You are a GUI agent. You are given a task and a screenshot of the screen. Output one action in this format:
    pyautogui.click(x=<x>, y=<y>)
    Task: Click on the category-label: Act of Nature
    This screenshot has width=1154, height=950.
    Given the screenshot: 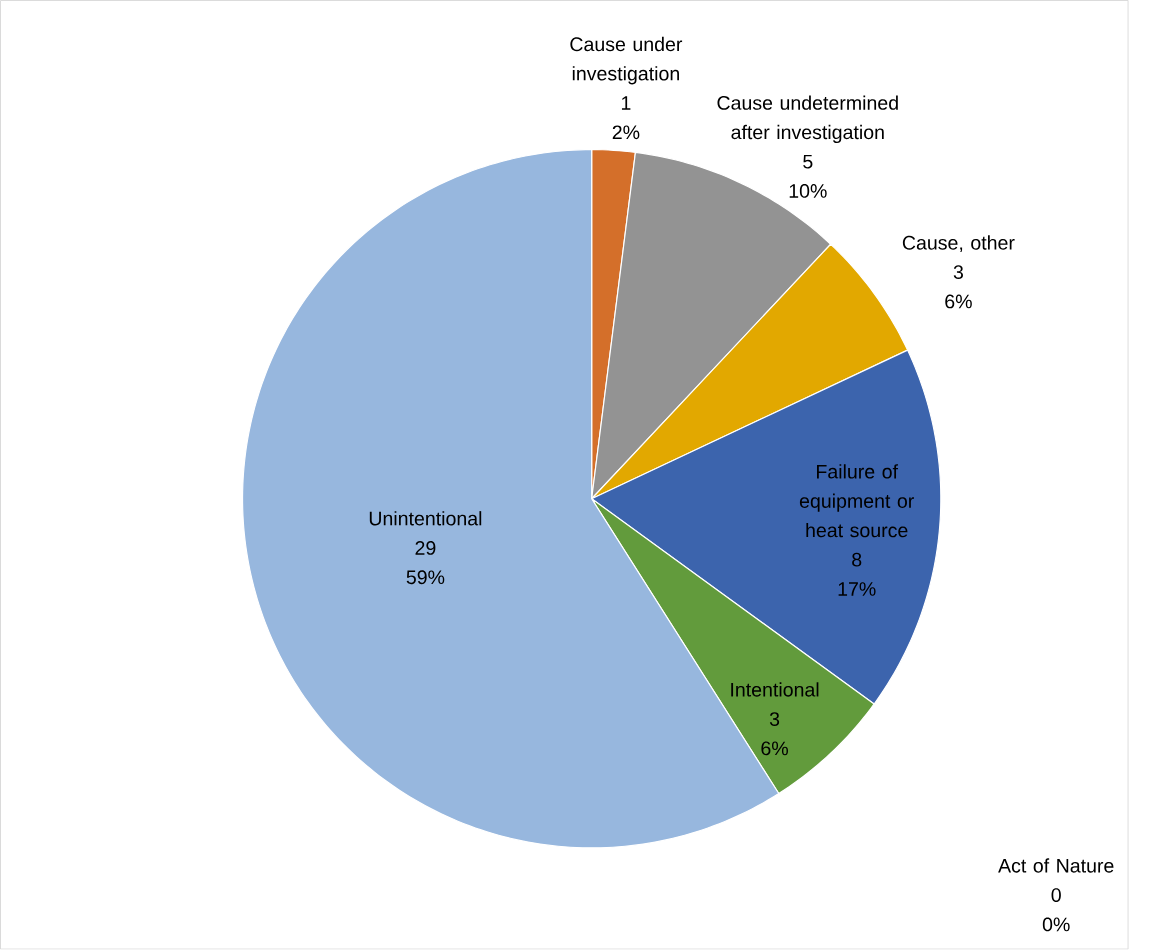 What is the action you would take?
    pyautogui.click(x=1056, y=865)
    